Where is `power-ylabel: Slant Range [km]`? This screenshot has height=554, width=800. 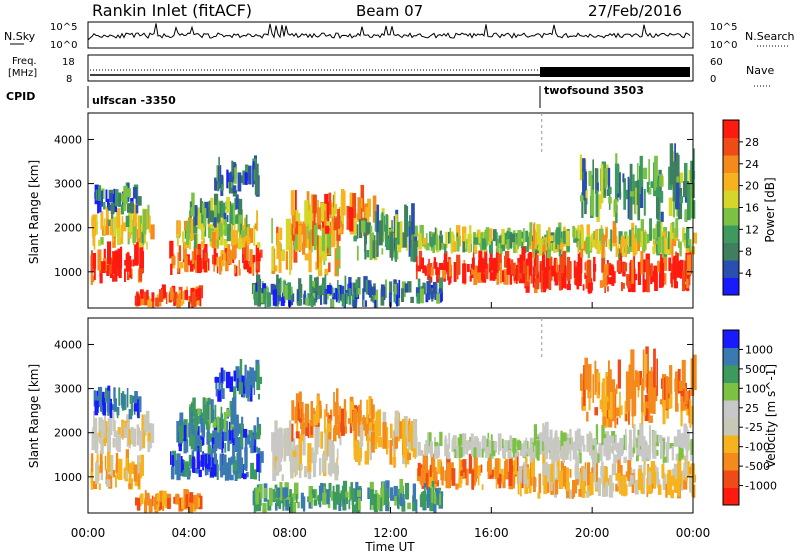 power-ylabel: Slant Range [km] is located at coordinates (34, 212).